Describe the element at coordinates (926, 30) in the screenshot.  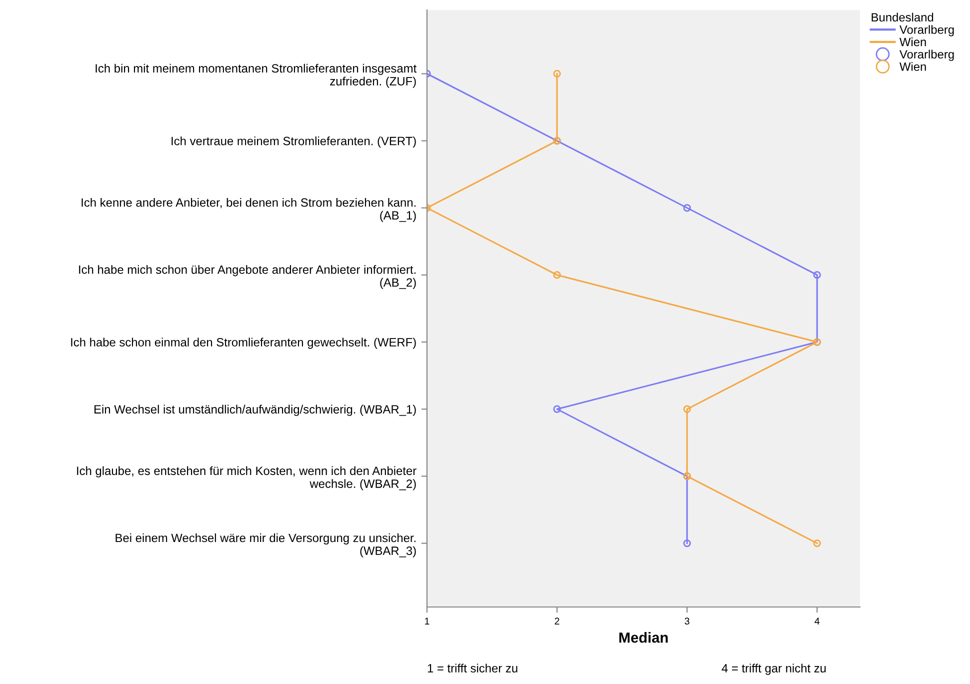
I see `text: Vorarlberg` at that location.